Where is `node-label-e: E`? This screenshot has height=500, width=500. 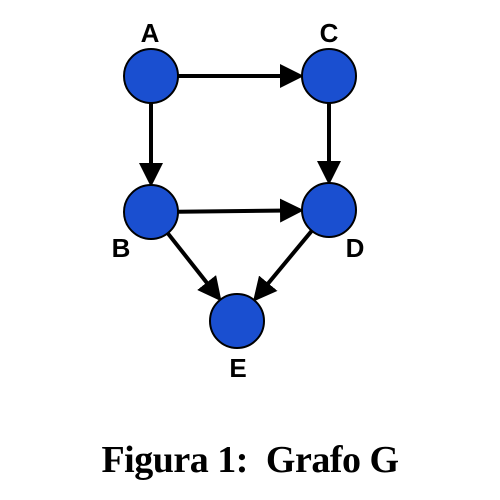 node-label-e: E is located at coordinates (237, 368).